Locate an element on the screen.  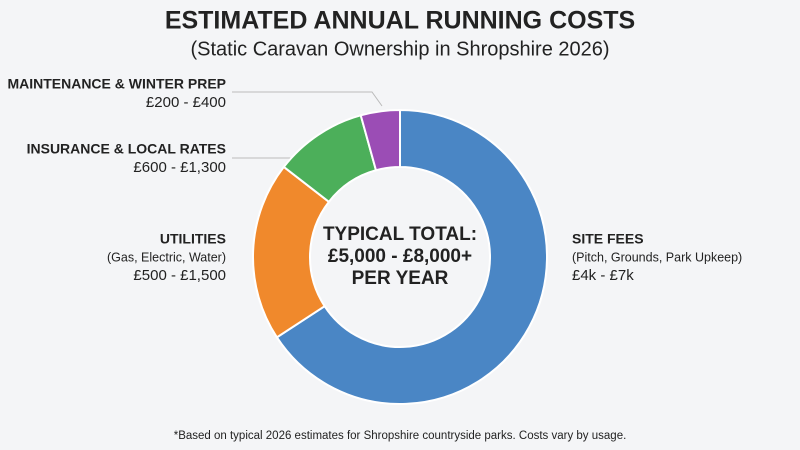
category-label: MAINTENANCE & WINTER PREP is located at coordinates (116, 84).